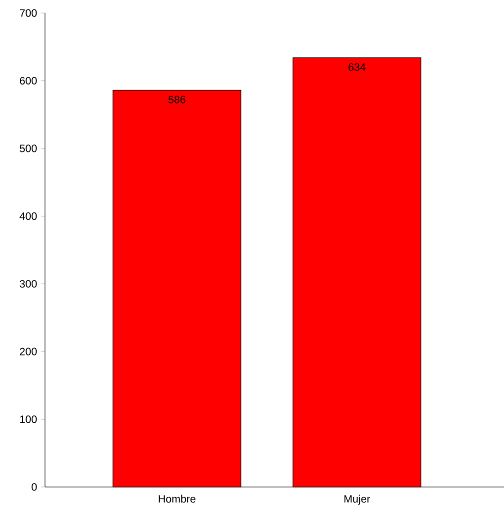 This screenshot has height=513, width=504. What do you see at coordinates (357, 499) in the screenshot?
I see `x-tick-label: Mujer` at bounding box center [357, 499].